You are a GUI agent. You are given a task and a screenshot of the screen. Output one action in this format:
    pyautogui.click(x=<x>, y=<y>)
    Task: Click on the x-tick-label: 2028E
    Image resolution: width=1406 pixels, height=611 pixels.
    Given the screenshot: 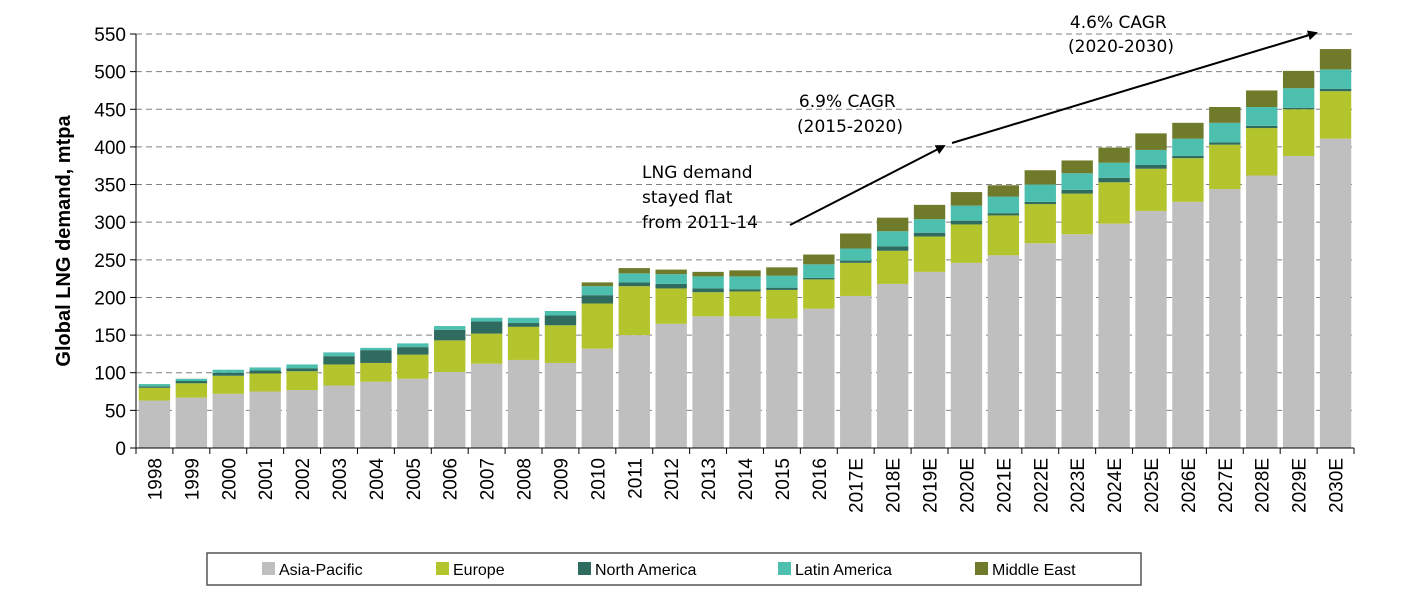 What is the action you would take?
    pyautogui.click(x=1263, y=485)
    